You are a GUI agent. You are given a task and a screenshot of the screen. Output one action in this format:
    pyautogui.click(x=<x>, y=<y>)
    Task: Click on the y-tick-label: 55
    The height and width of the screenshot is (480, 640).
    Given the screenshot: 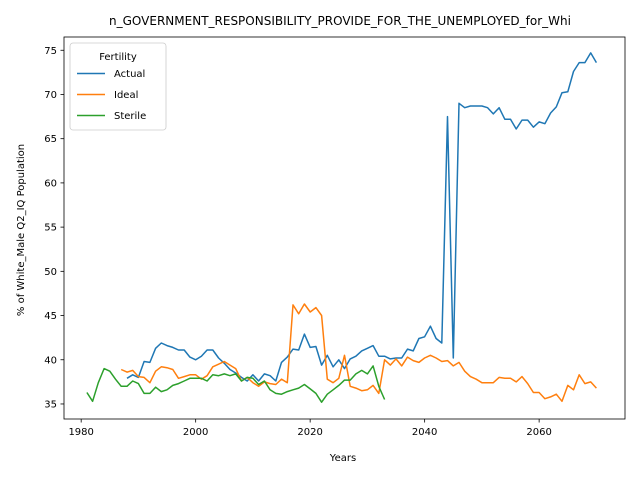 What is the action you would take?
    pyautogui.click(x=50, y=228)
    